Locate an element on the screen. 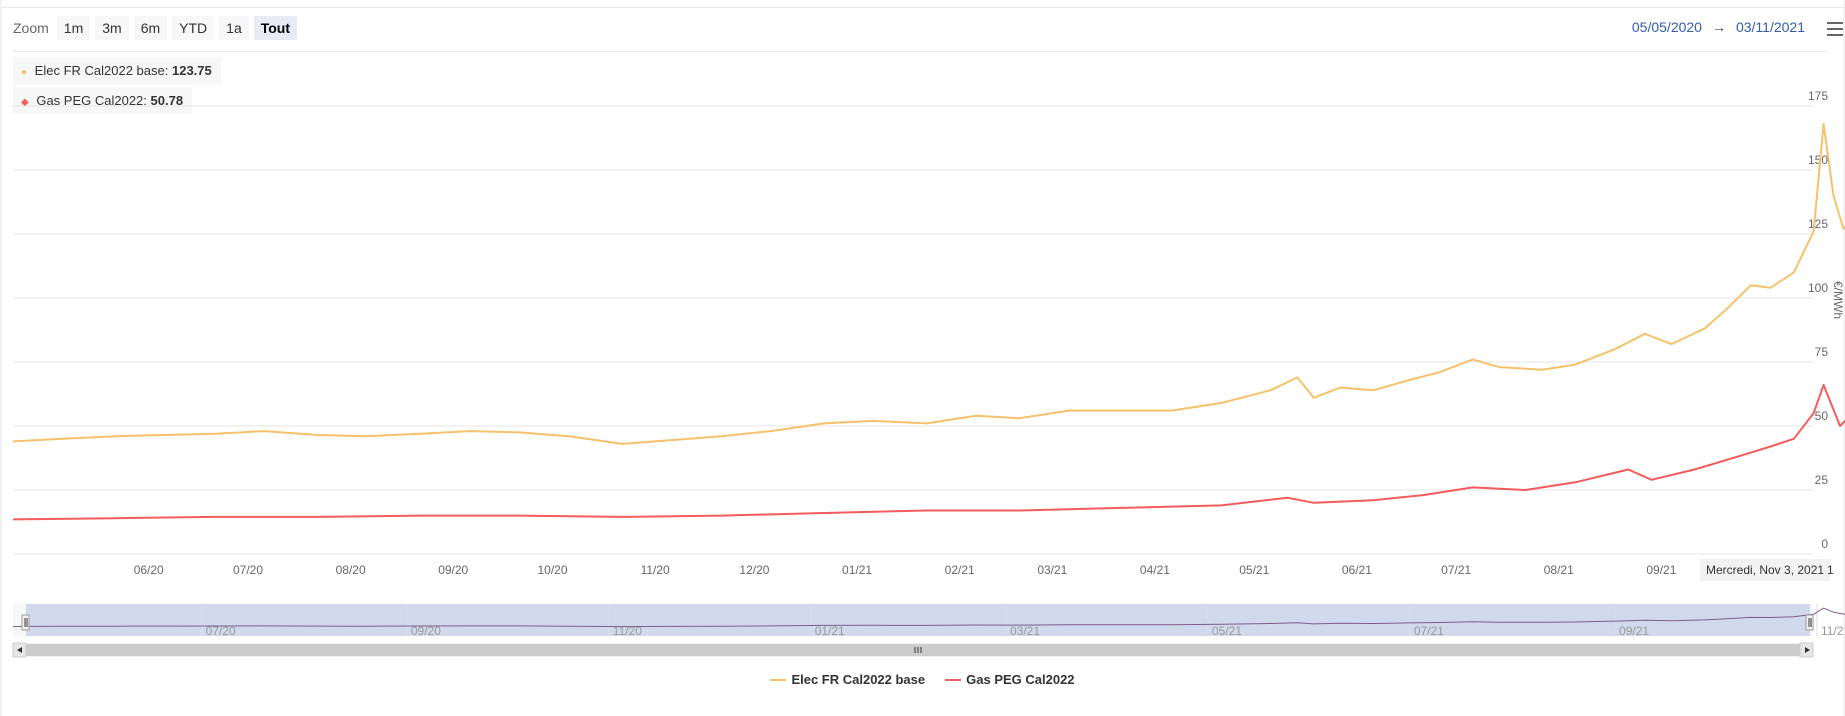  x-tick-label: 09/21 is located at coordinates (1661, 570).